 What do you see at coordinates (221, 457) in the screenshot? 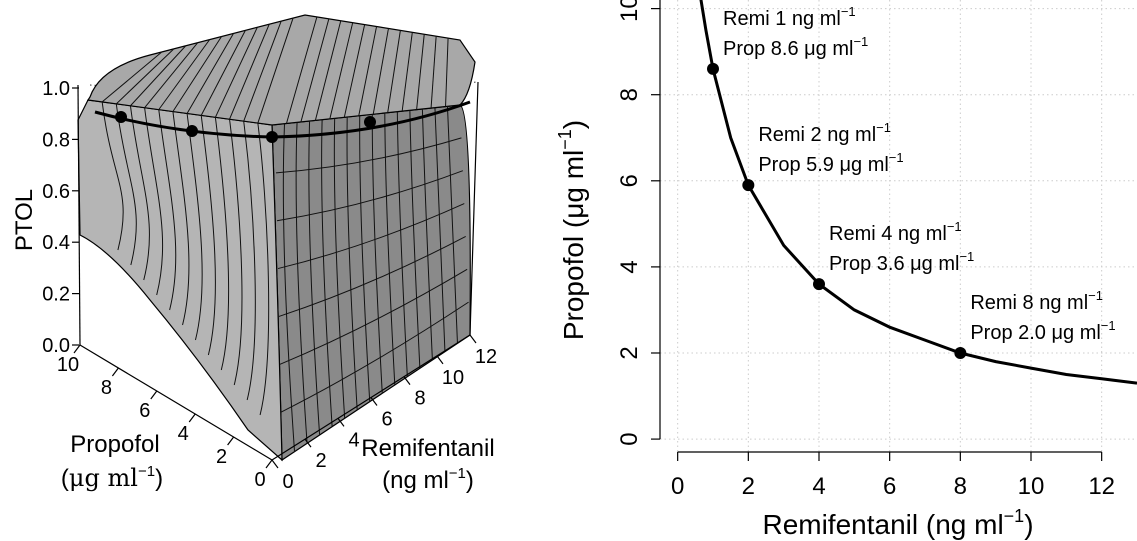
I see `propofol-tick-label: 2` at bounding box center [221, 457].